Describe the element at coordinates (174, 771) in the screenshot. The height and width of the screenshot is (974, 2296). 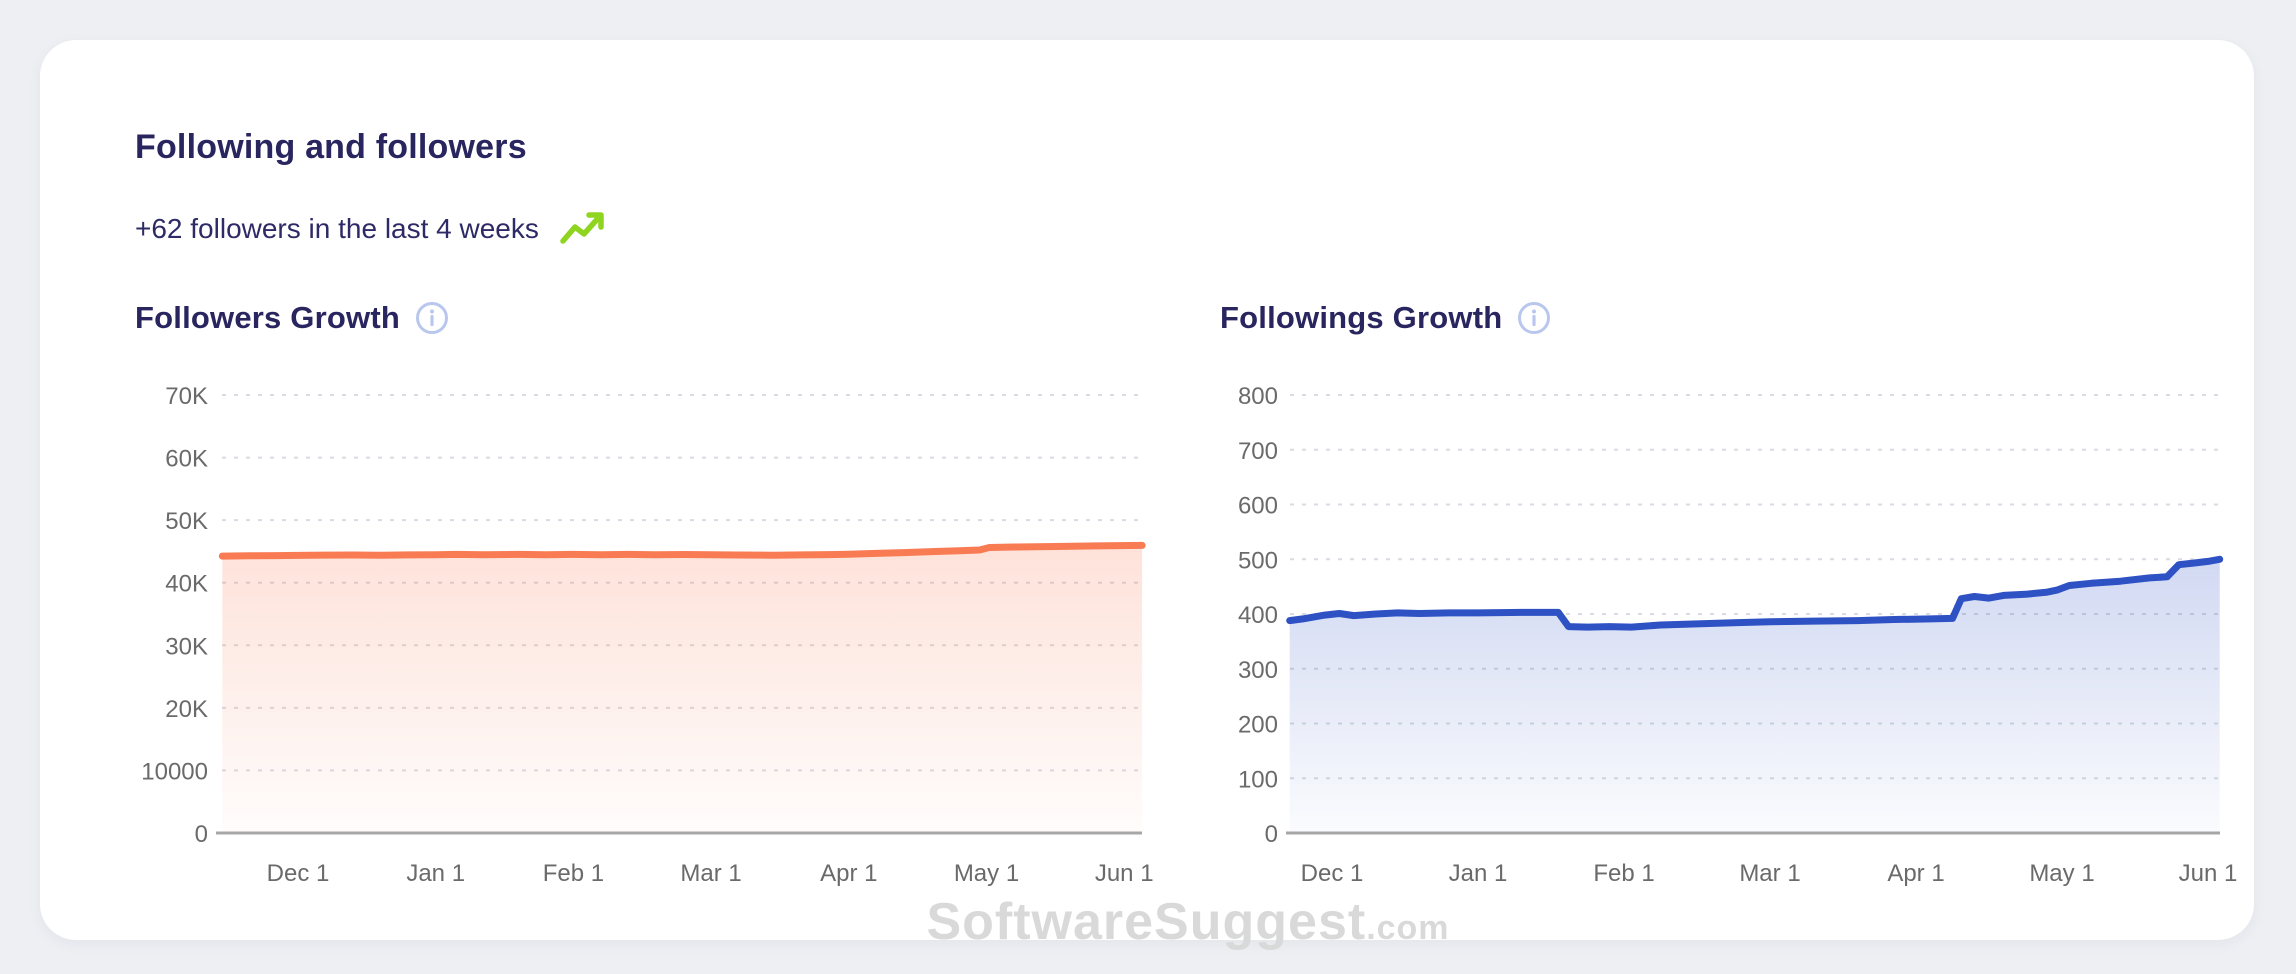
I see `y-axis-tick-label: 10000` at that location.